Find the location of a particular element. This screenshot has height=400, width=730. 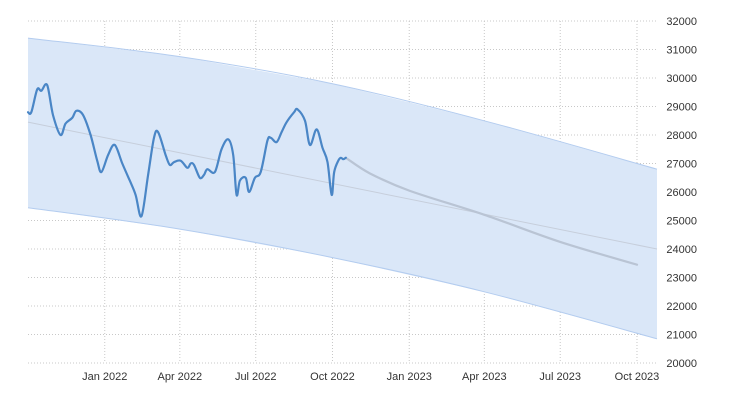

y-tick-label: 25000 is located at coordinates (681, 222).